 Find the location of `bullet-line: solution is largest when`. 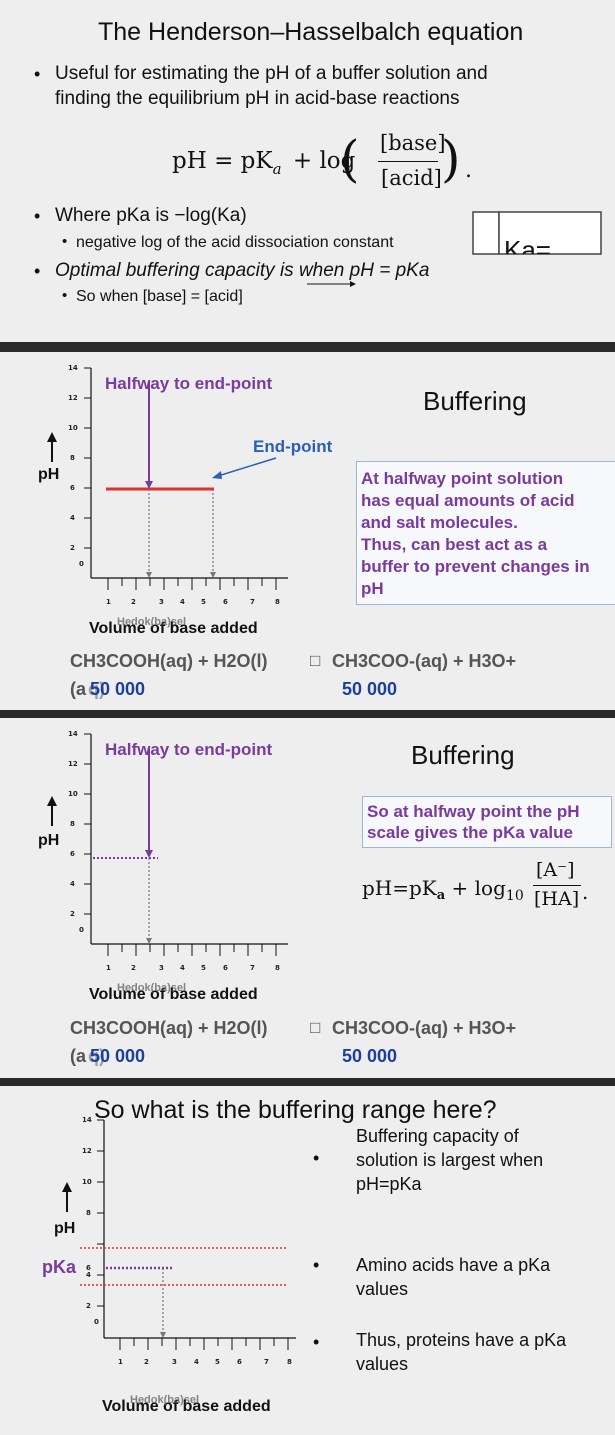

bullet-line: solution is largest when is located at coordinates (450, 1160).